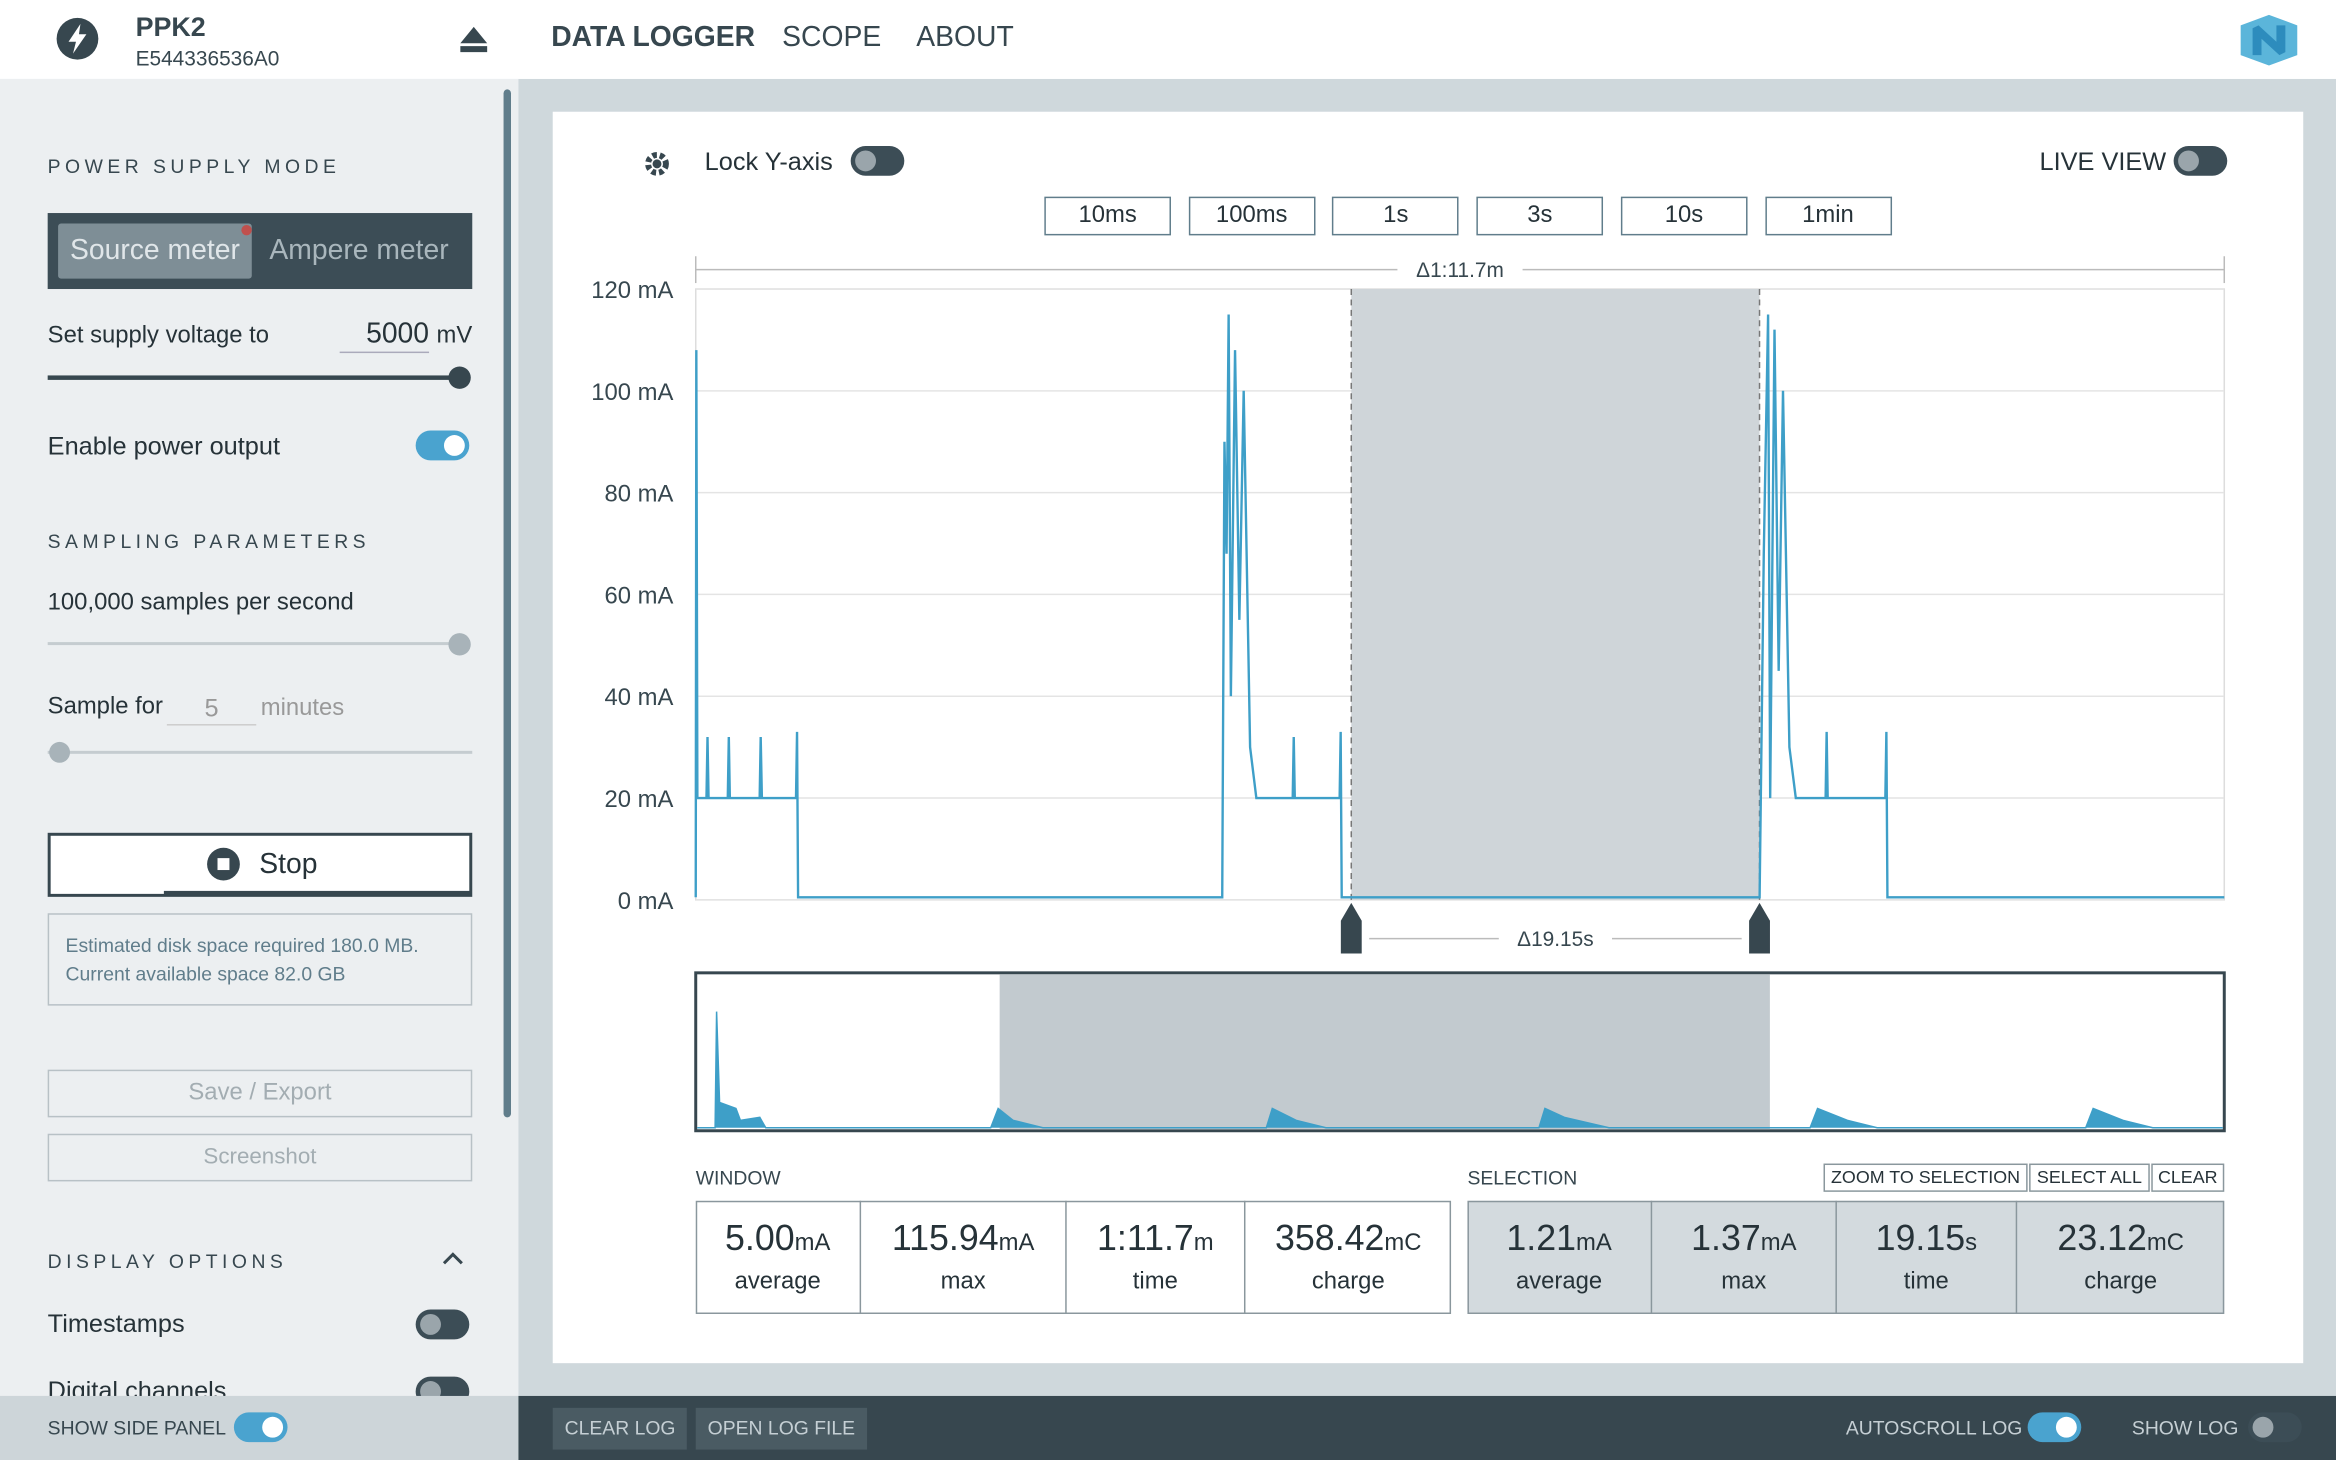  Describe the element at coordinates (246, 230) in the screenshot. I see `indicator` at that location.